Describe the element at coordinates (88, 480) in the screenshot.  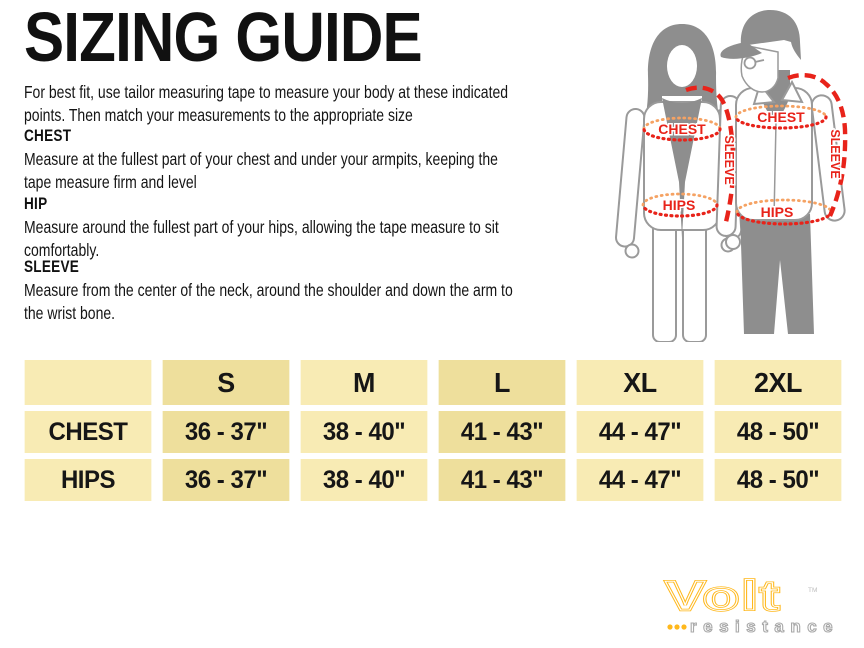
I see `row-label: HIPS` at that location.